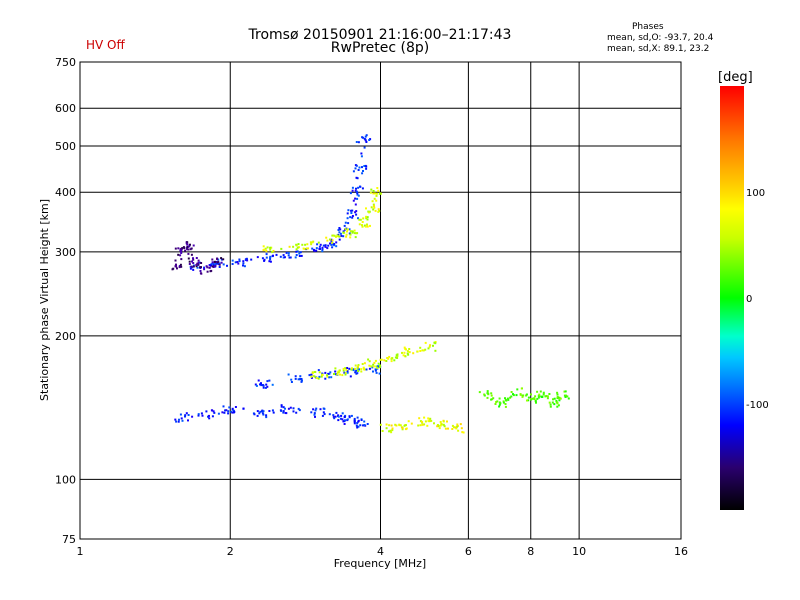 The image size is (800, 600). I want to click on y-tick-label: 200, so click(65, 336).